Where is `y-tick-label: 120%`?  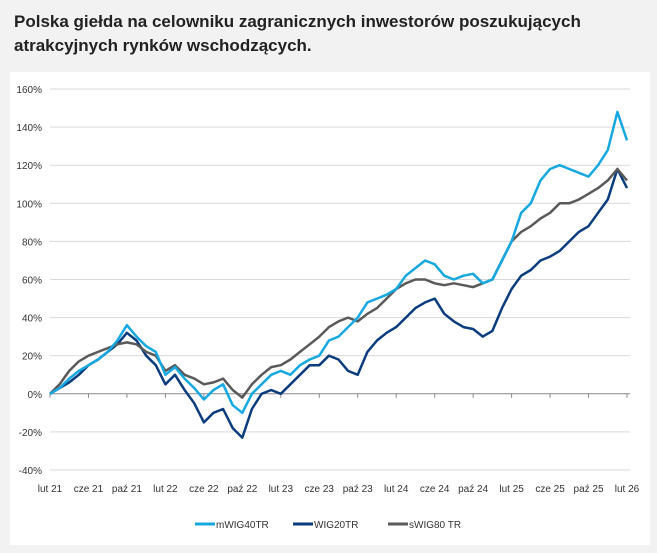
y-tick-label: 120% is located at coordinates (29, 166).